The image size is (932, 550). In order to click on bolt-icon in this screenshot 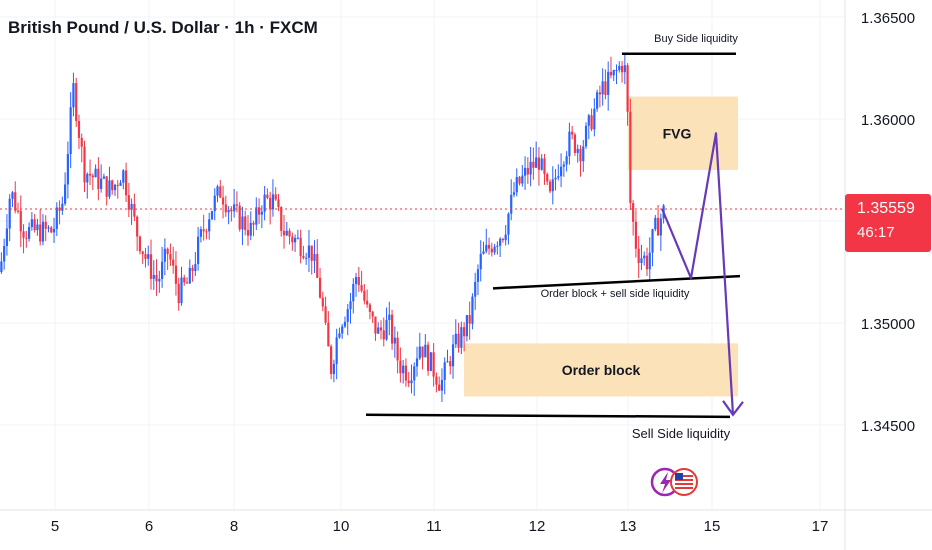, I will do `click(665, 482)`.